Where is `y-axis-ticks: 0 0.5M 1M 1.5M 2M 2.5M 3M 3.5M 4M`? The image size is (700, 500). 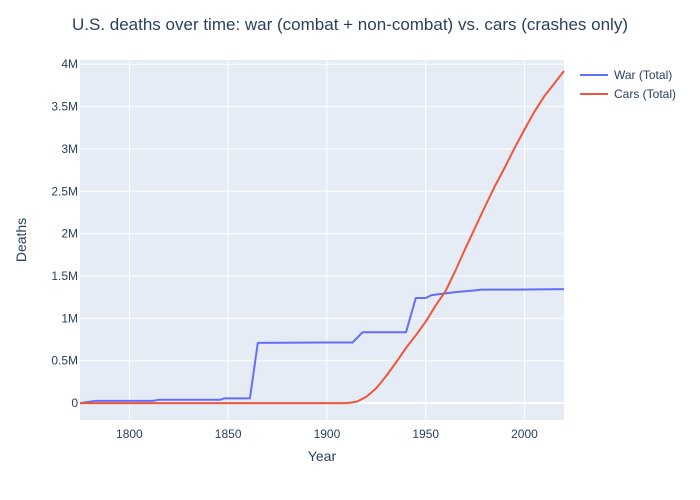
y-axis-ticks: 0 0.5M 1M 1.5M 2M 2.5M 3M 3.5M 4M is located at coordinates (64, 233).